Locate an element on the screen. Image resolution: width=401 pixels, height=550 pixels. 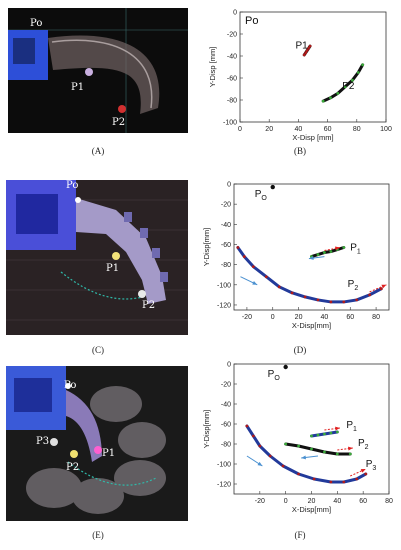
photo-c-label-p2: P2 is located at coordinates (149, 305).